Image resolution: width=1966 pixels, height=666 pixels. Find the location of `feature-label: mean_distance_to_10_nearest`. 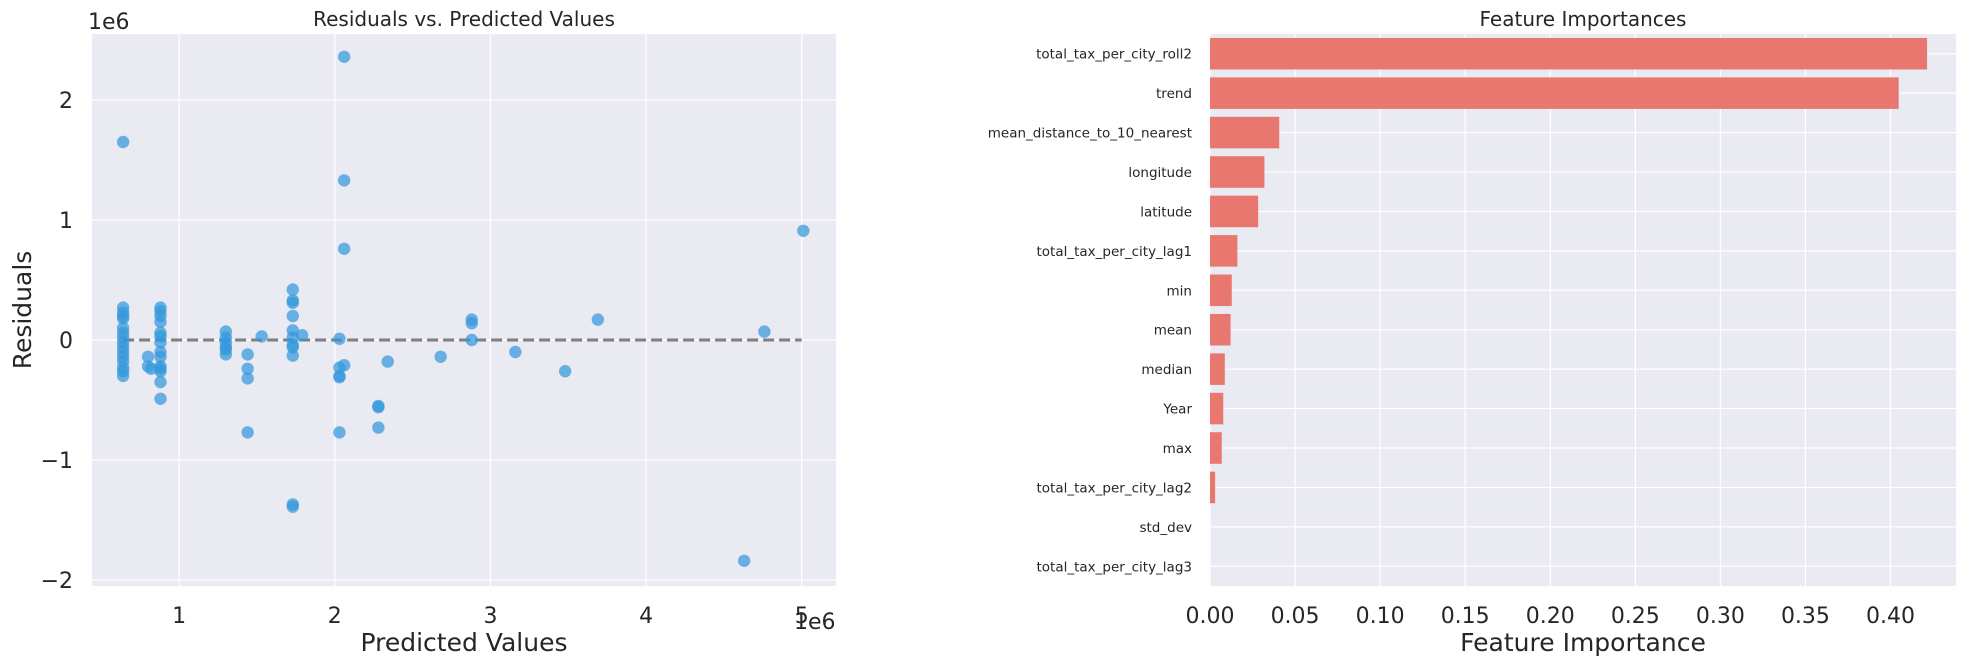

feature-label: mean_distance_to_10_nearest is located at coordinates (1090, 134).